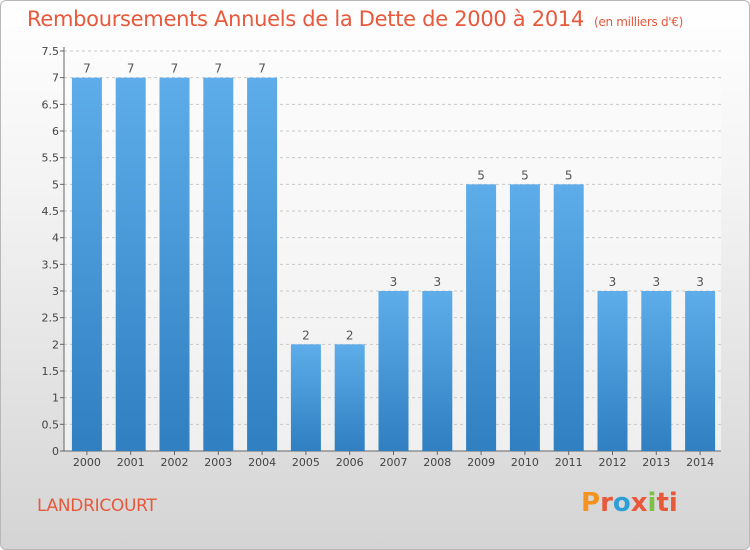 The width and height of the screenshot is (750, 550). What do you see at coordinates (569, 462) in the screenshot?
I see `x-tick-label: 2011` at bounding box center [569, 462].